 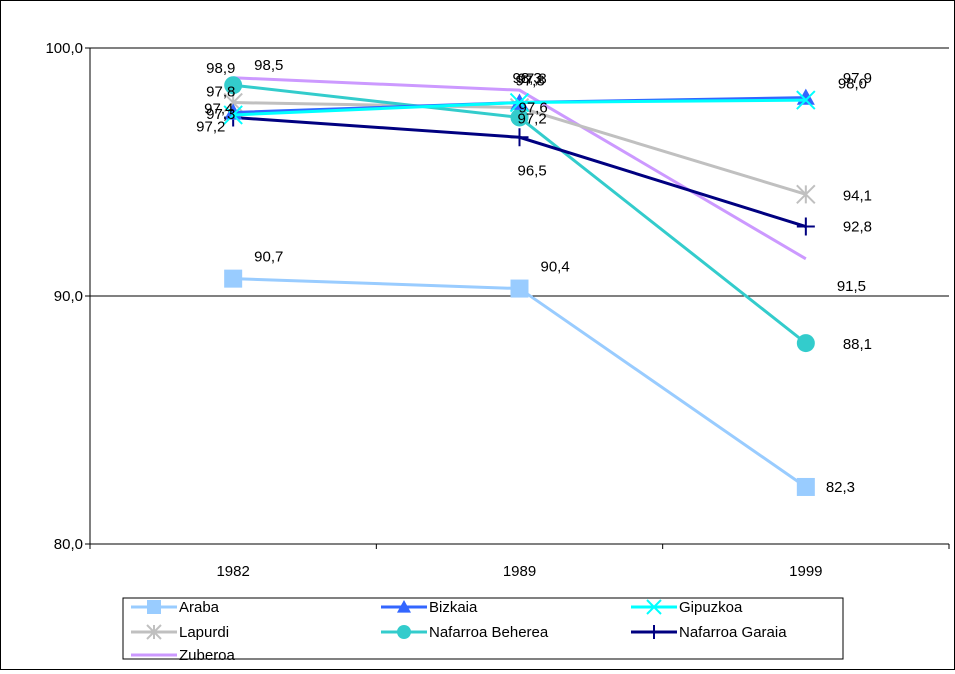 I want to click on legend-label: Nafarroa Beherea, so click(x=489, y=632).